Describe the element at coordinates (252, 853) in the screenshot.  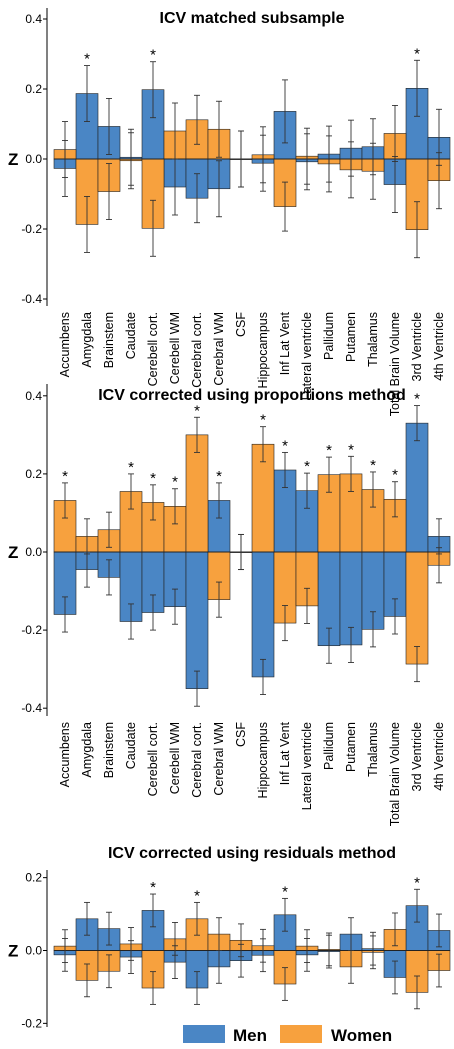
I see `panel-title: ICV corrected using residuals method` at that location.